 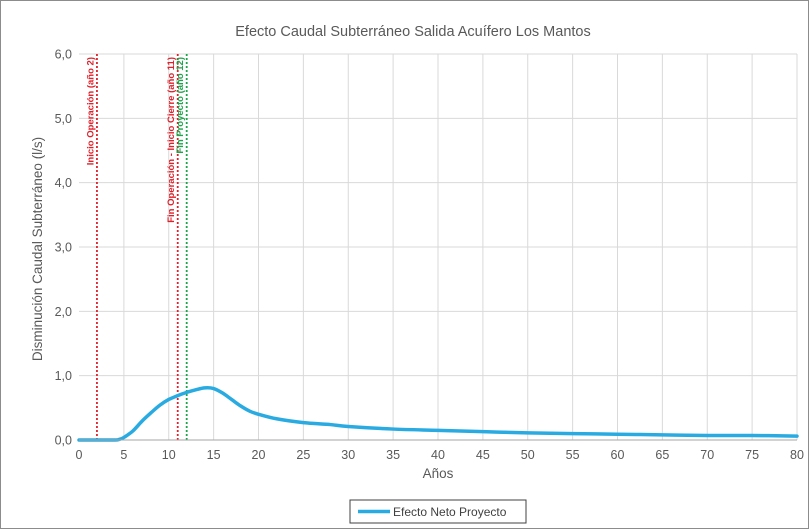 What do you see at coordinates (63, 441) in the screenshot?
I see `y-tick-label: 0,0` at bounding box center [63, 441].